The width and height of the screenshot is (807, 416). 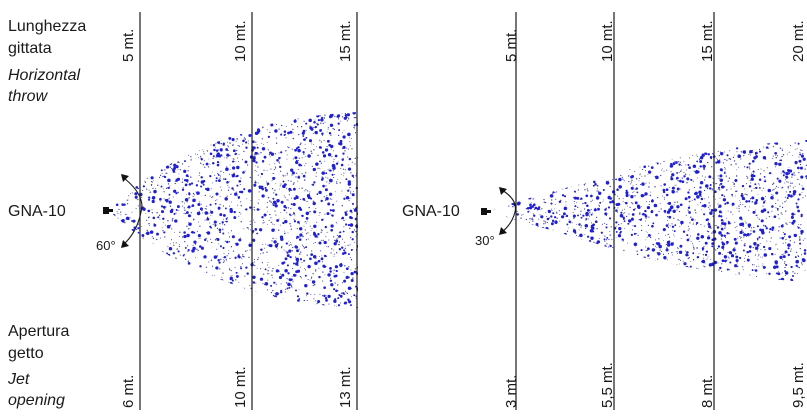 What do you see at coordinates (511, 391) in the screenshot?
I see `opening-distance-b-1: 3 mt.` at bounding box center [511, 391].